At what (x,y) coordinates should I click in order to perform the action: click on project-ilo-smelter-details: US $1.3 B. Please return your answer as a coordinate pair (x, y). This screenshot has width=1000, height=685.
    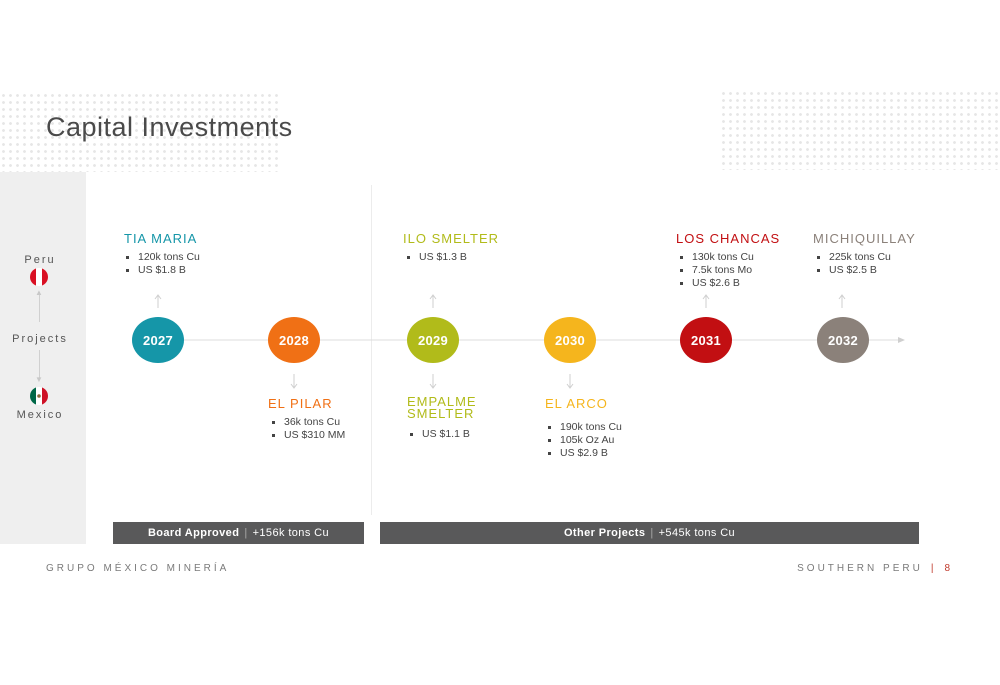
    Looking at the image, I should click on (436, 257).